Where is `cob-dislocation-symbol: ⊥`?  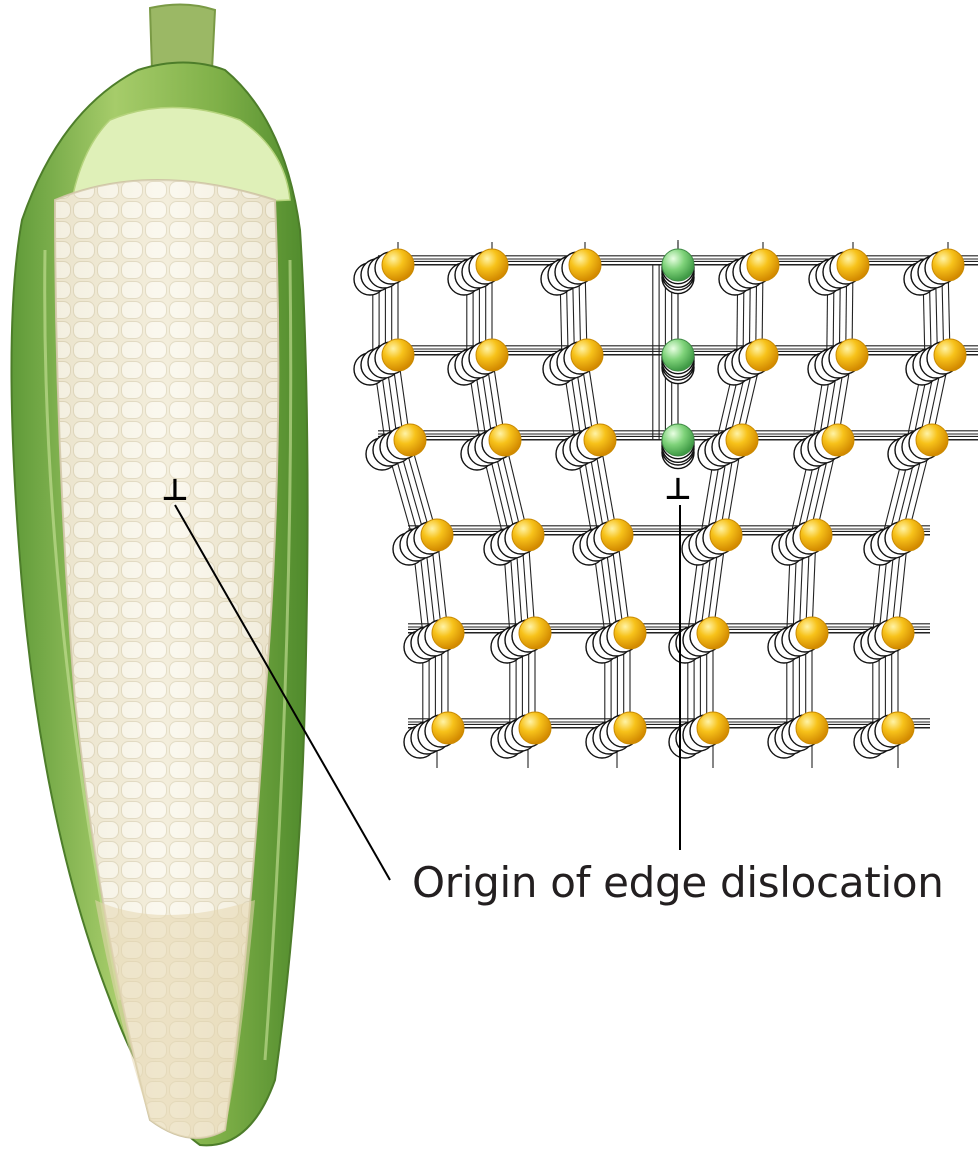
cob-dislocation-symbol: ⊥ is located at coordinates (174, 490).